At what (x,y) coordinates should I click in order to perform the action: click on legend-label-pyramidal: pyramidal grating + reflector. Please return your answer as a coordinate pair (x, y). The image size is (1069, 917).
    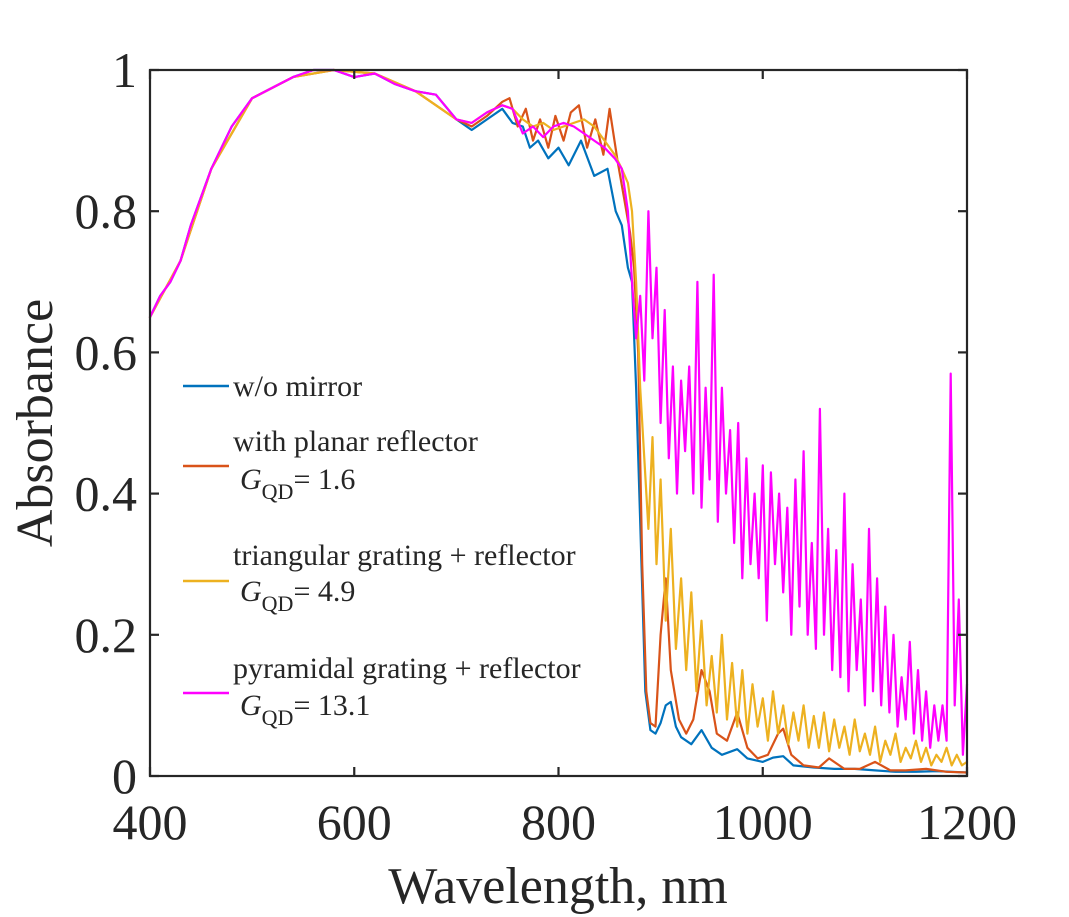
    Looking at the image, I should click on (407, 668).